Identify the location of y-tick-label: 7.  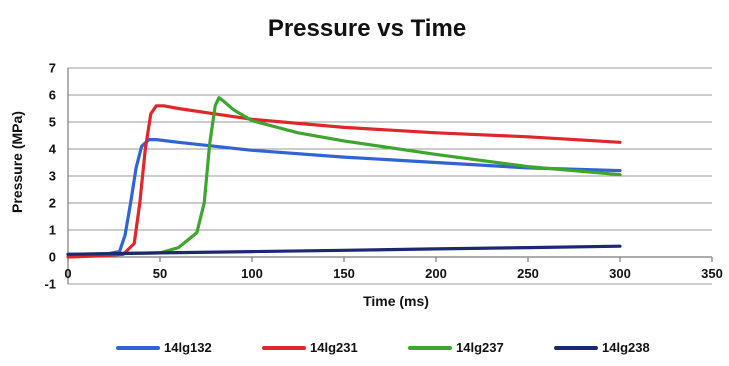
(52, 68).